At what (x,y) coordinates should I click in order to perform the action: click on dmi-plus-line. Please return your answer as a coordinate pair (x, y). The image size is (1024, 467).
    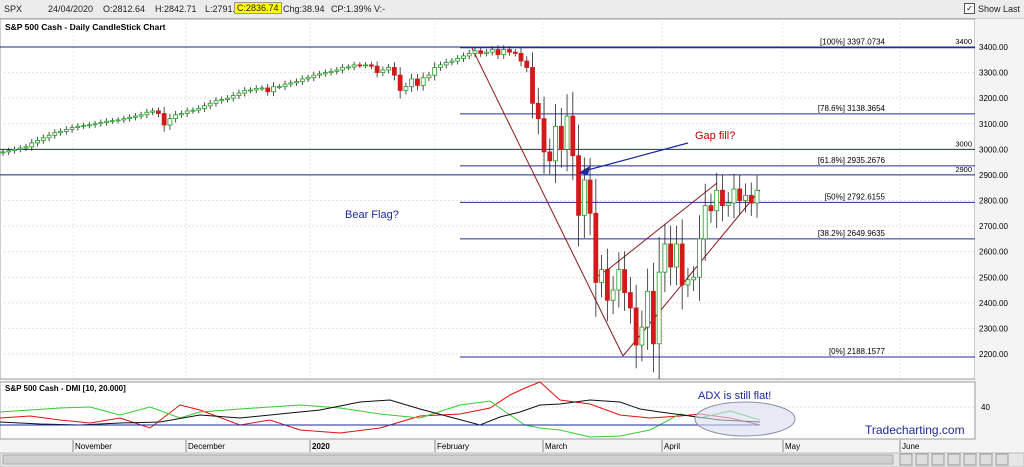
    Looking at the image, I should click on (380, 419).